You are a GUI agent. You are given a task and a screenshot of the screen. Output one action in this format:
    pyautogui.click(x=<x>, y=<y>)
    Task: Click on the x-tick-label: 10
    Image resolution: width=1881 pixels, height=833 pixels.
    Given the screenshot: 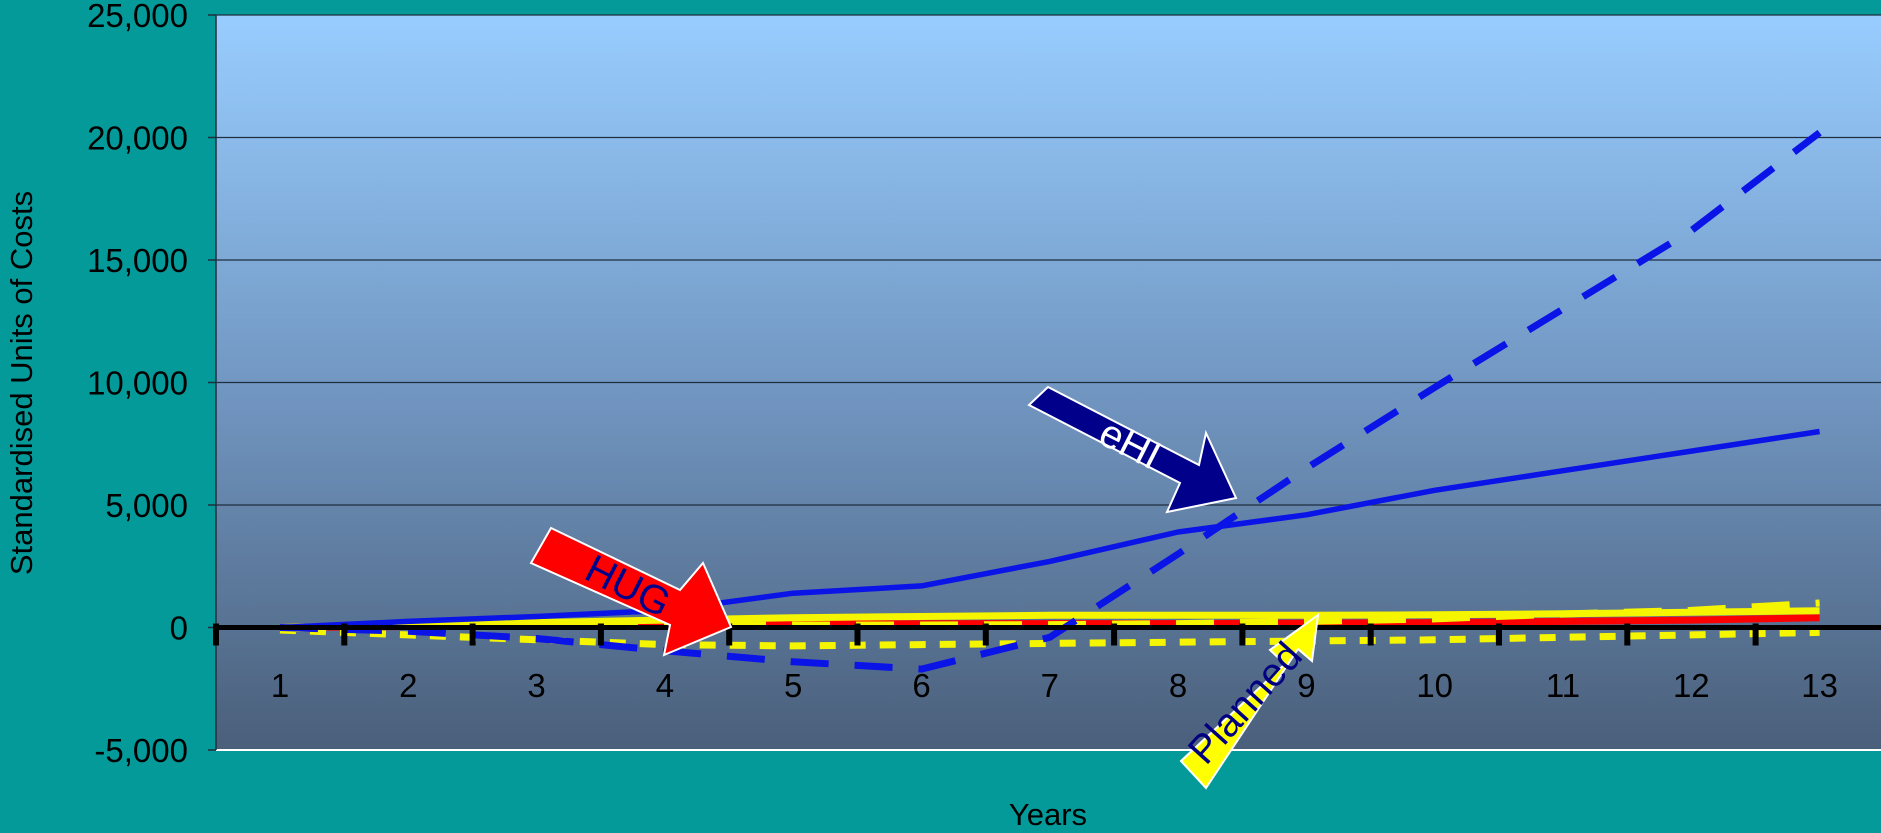 What is the action you would take?
    pyautogui.click(x=1434, y=685)
    